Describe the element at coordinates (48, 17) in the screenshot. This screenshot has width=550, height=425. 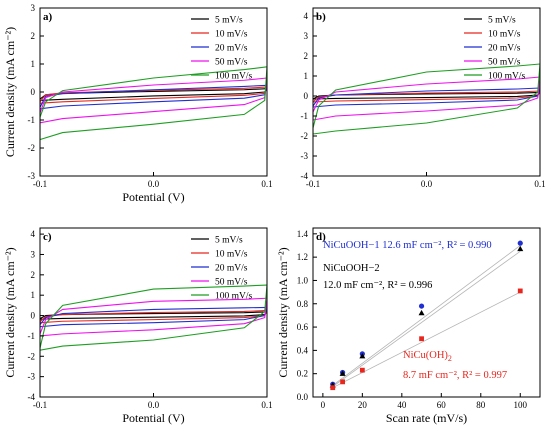
I see `panel-letter: a)` at that location.